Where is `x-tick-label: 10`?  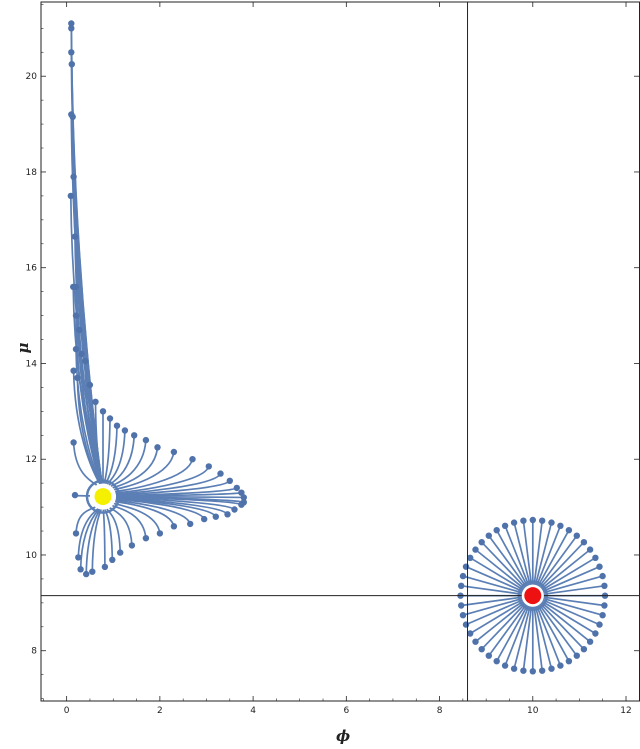 x-tick-label: 10 is located at coordinates (533, 711).